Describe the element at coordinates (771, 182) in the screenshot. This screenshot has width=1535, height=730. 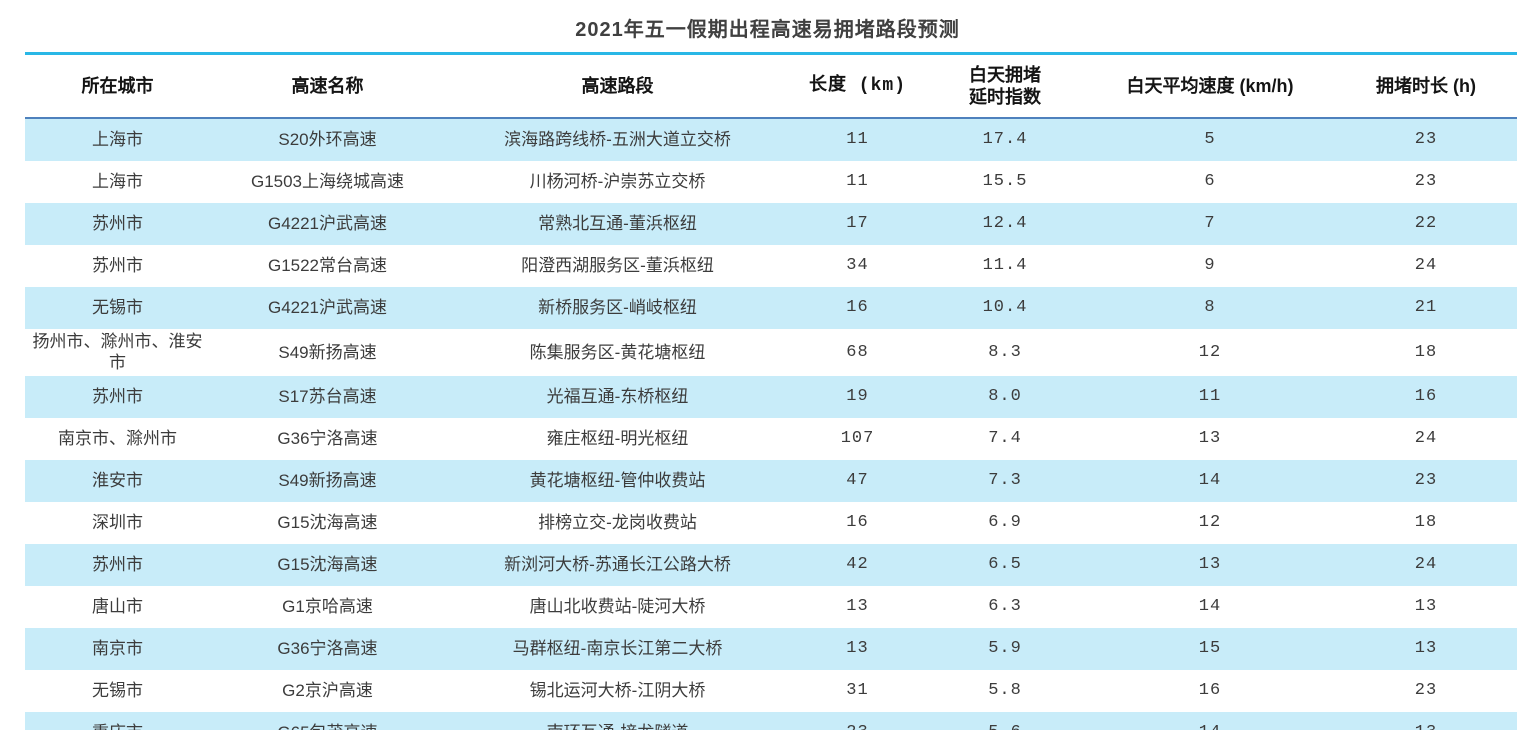
I see `table-row: 上海市 G1503上海绕城高速 川杨河桥-沪崇苏立交桥 11 15.5 6 23` at that location.